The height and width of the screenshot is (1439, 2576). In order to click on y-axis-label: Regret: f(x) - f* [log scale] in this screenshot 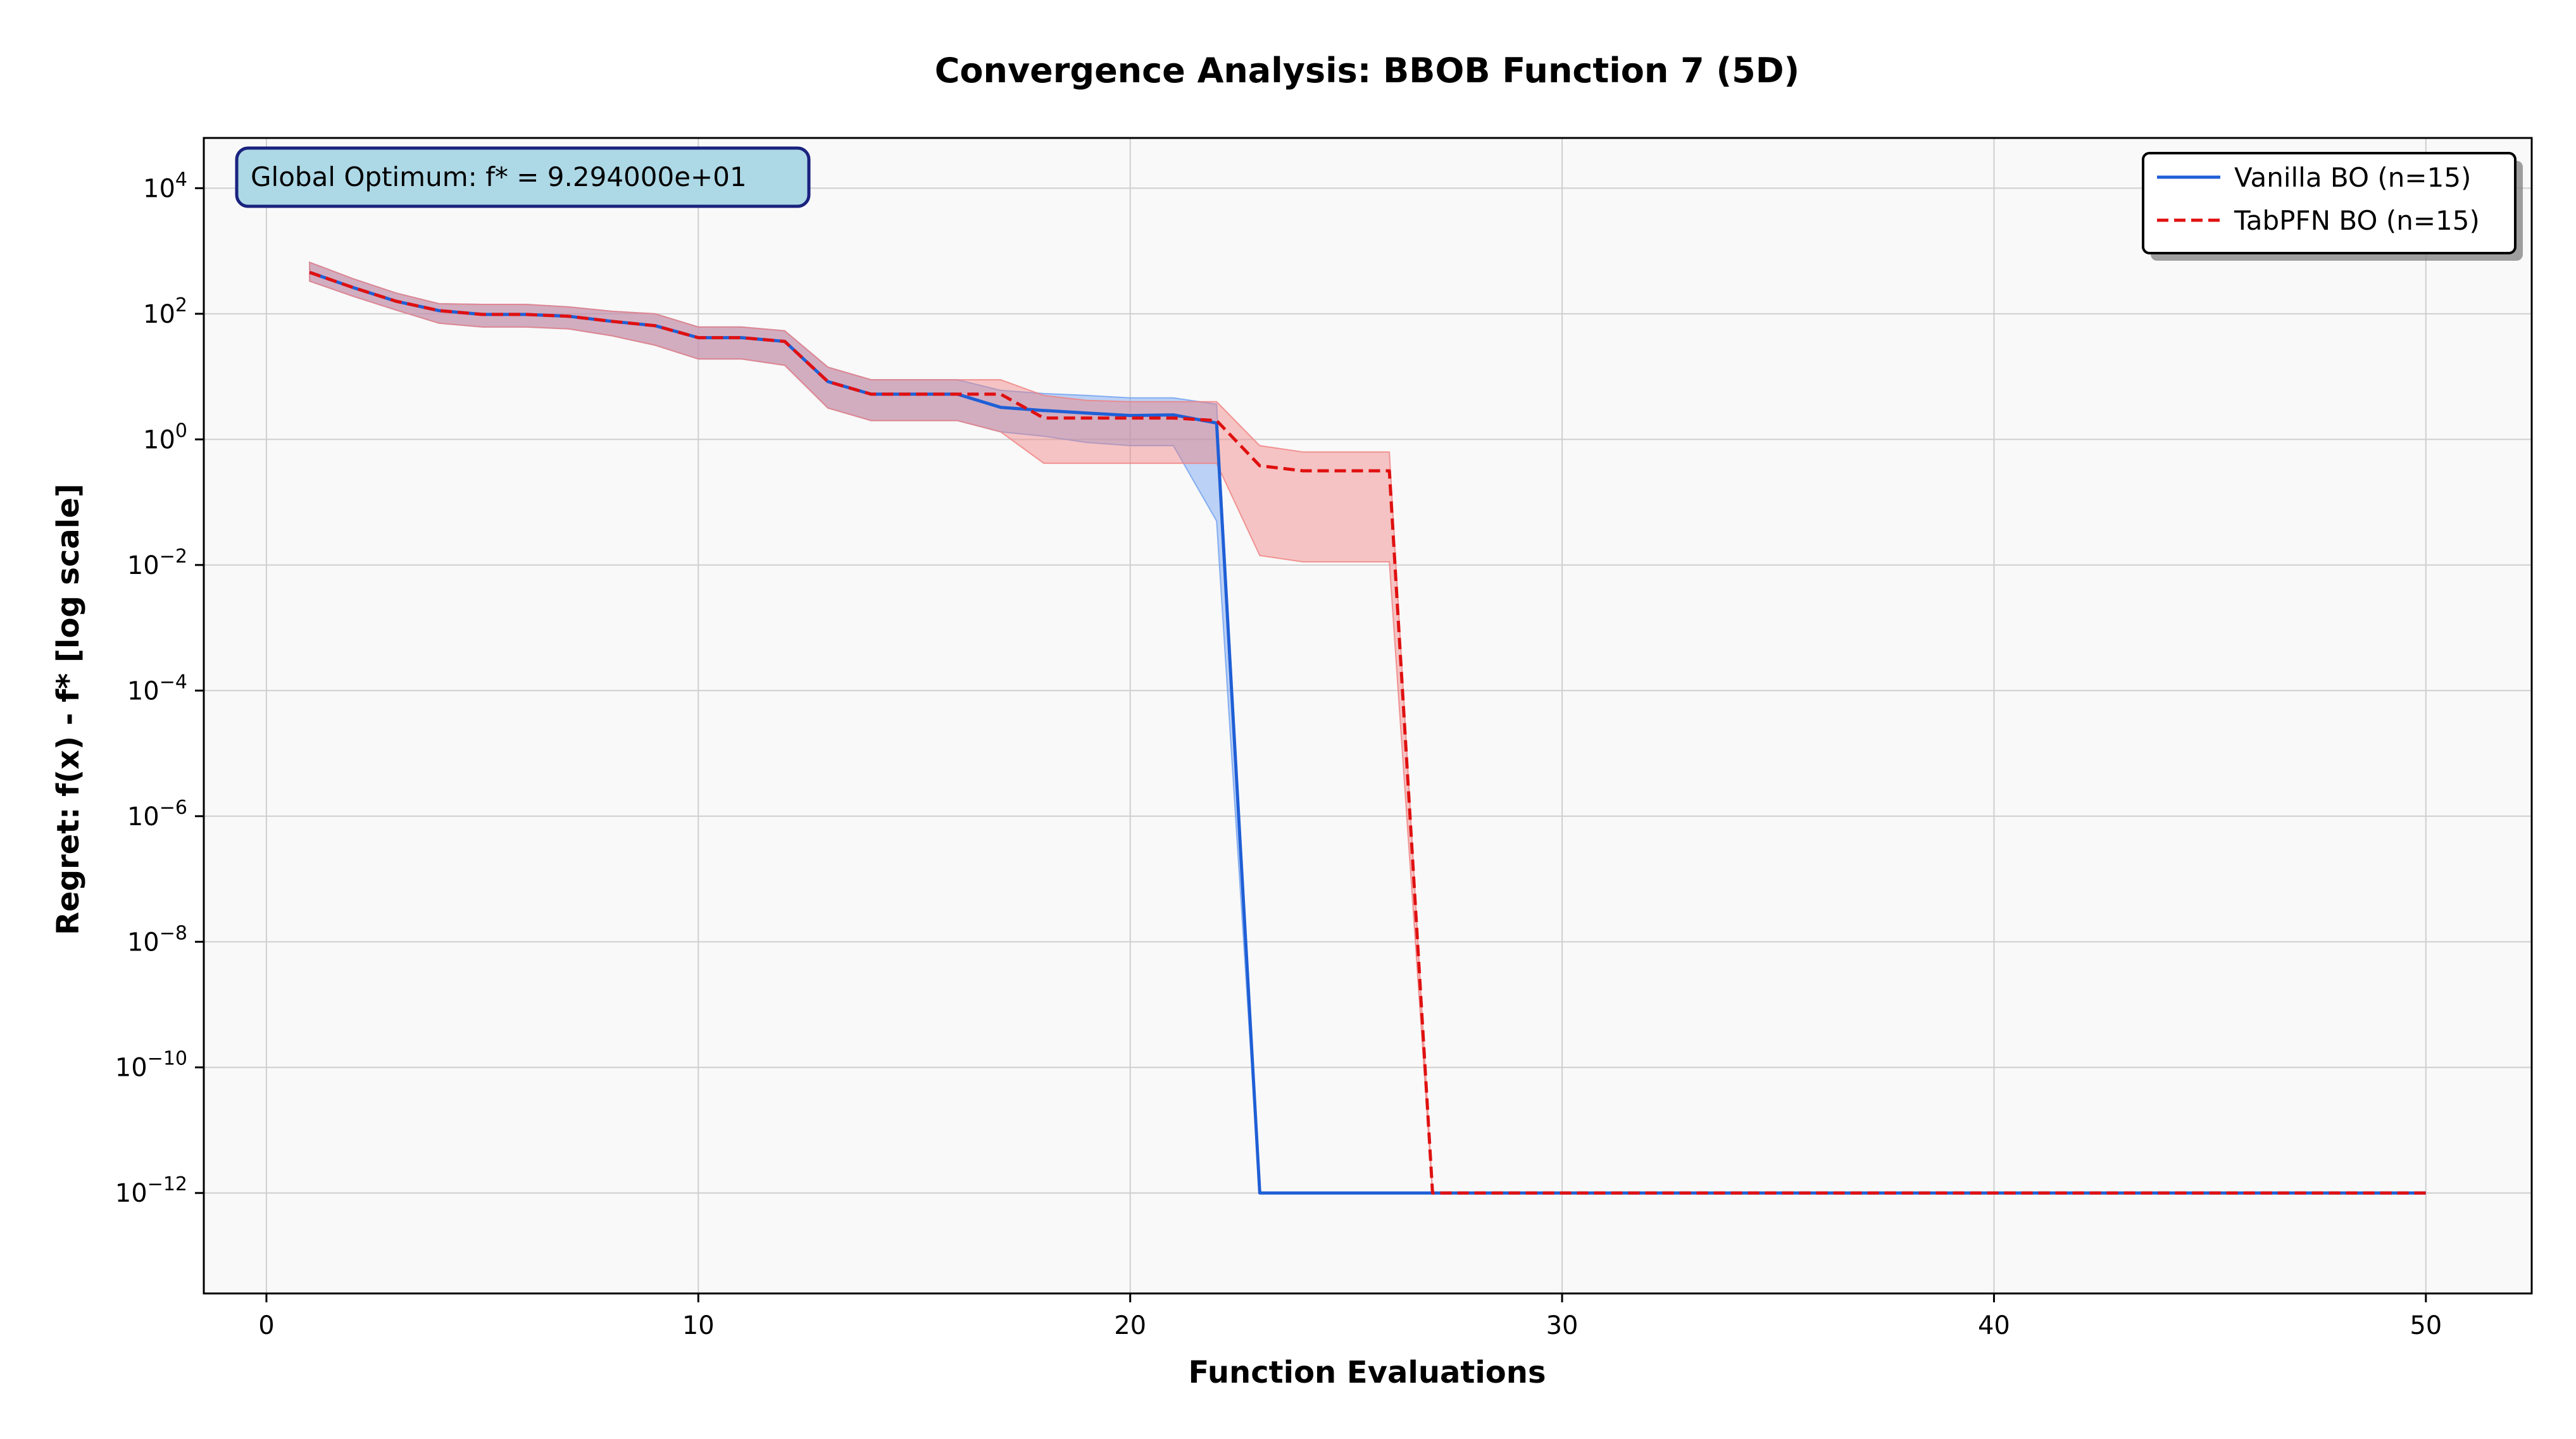, I will do `click(68, 709)`.